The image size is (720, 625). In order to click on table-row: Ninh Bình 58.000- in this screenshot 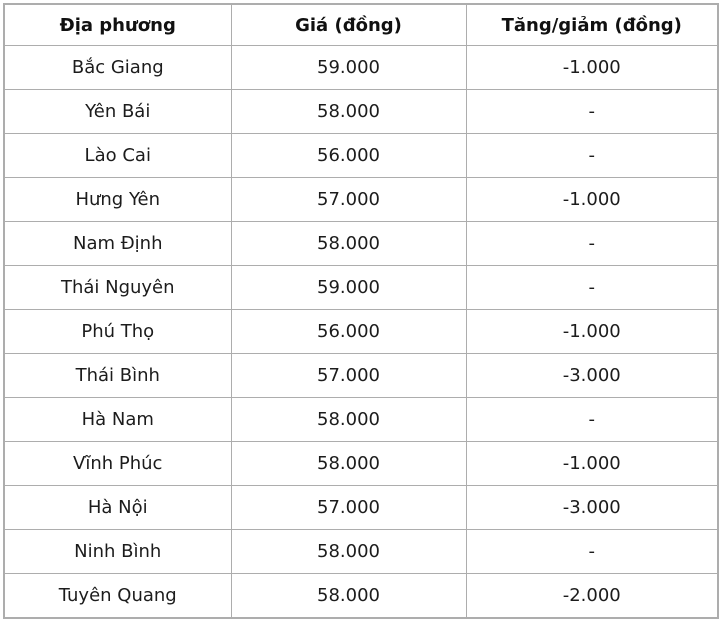, I will do `click(361, 551)`.